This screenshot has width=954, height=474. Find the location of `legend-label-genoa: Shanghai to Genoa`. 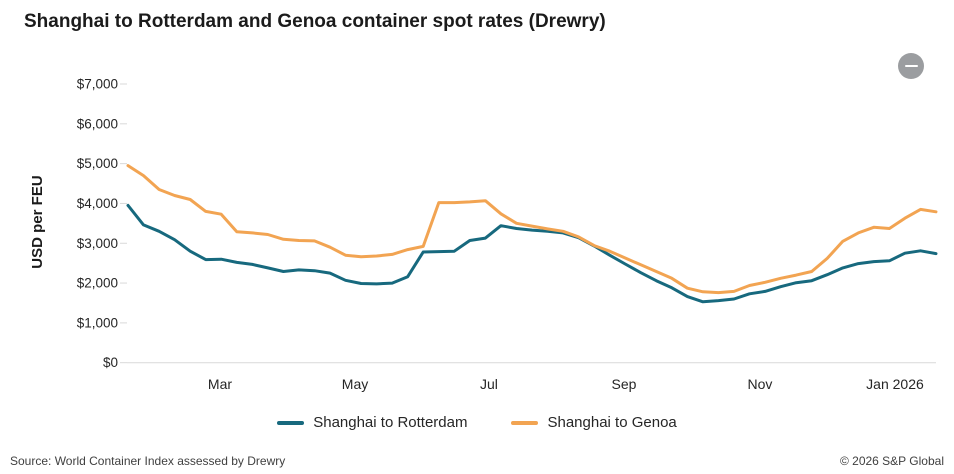

legend-label-genoa: Shanghai to Genoa is located at coordinates (612, 422).